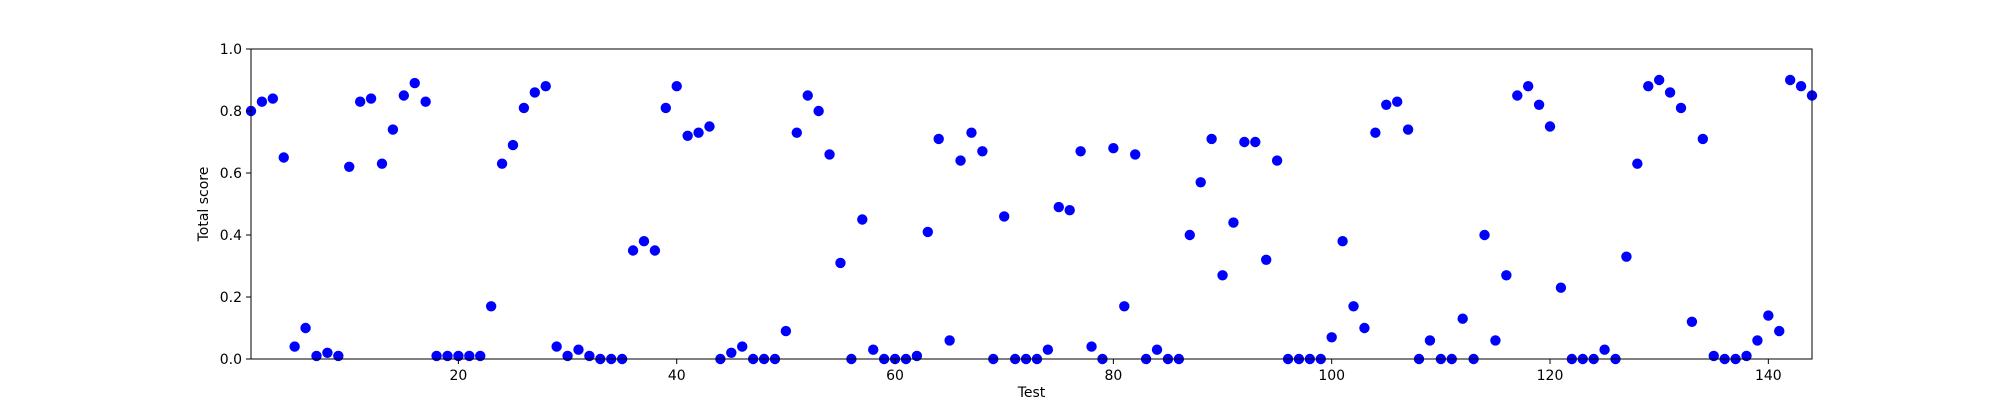  I want to click on x-tick-label: 140, so click(1768, 376).